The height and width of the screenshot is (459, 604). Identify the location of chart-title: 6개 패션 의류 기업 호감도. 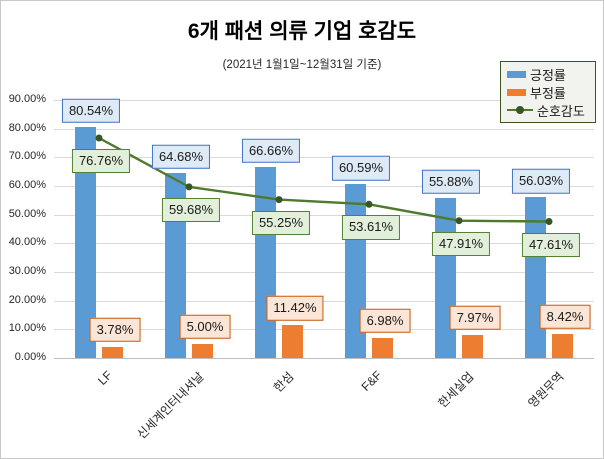
(302, 31).